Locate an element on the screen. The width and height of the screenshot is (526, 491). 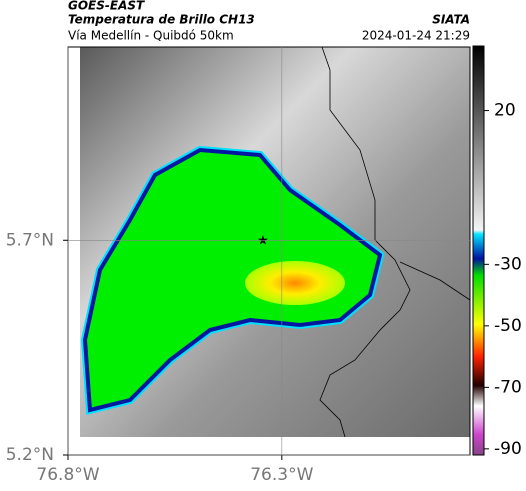
colorbar is located at coordinates (478, 250).